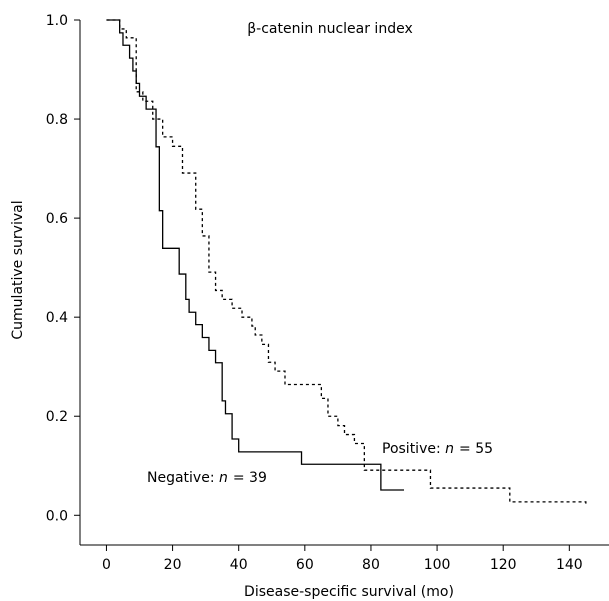  I want to click on y-tick-label: 0.0, so click(57, 516).